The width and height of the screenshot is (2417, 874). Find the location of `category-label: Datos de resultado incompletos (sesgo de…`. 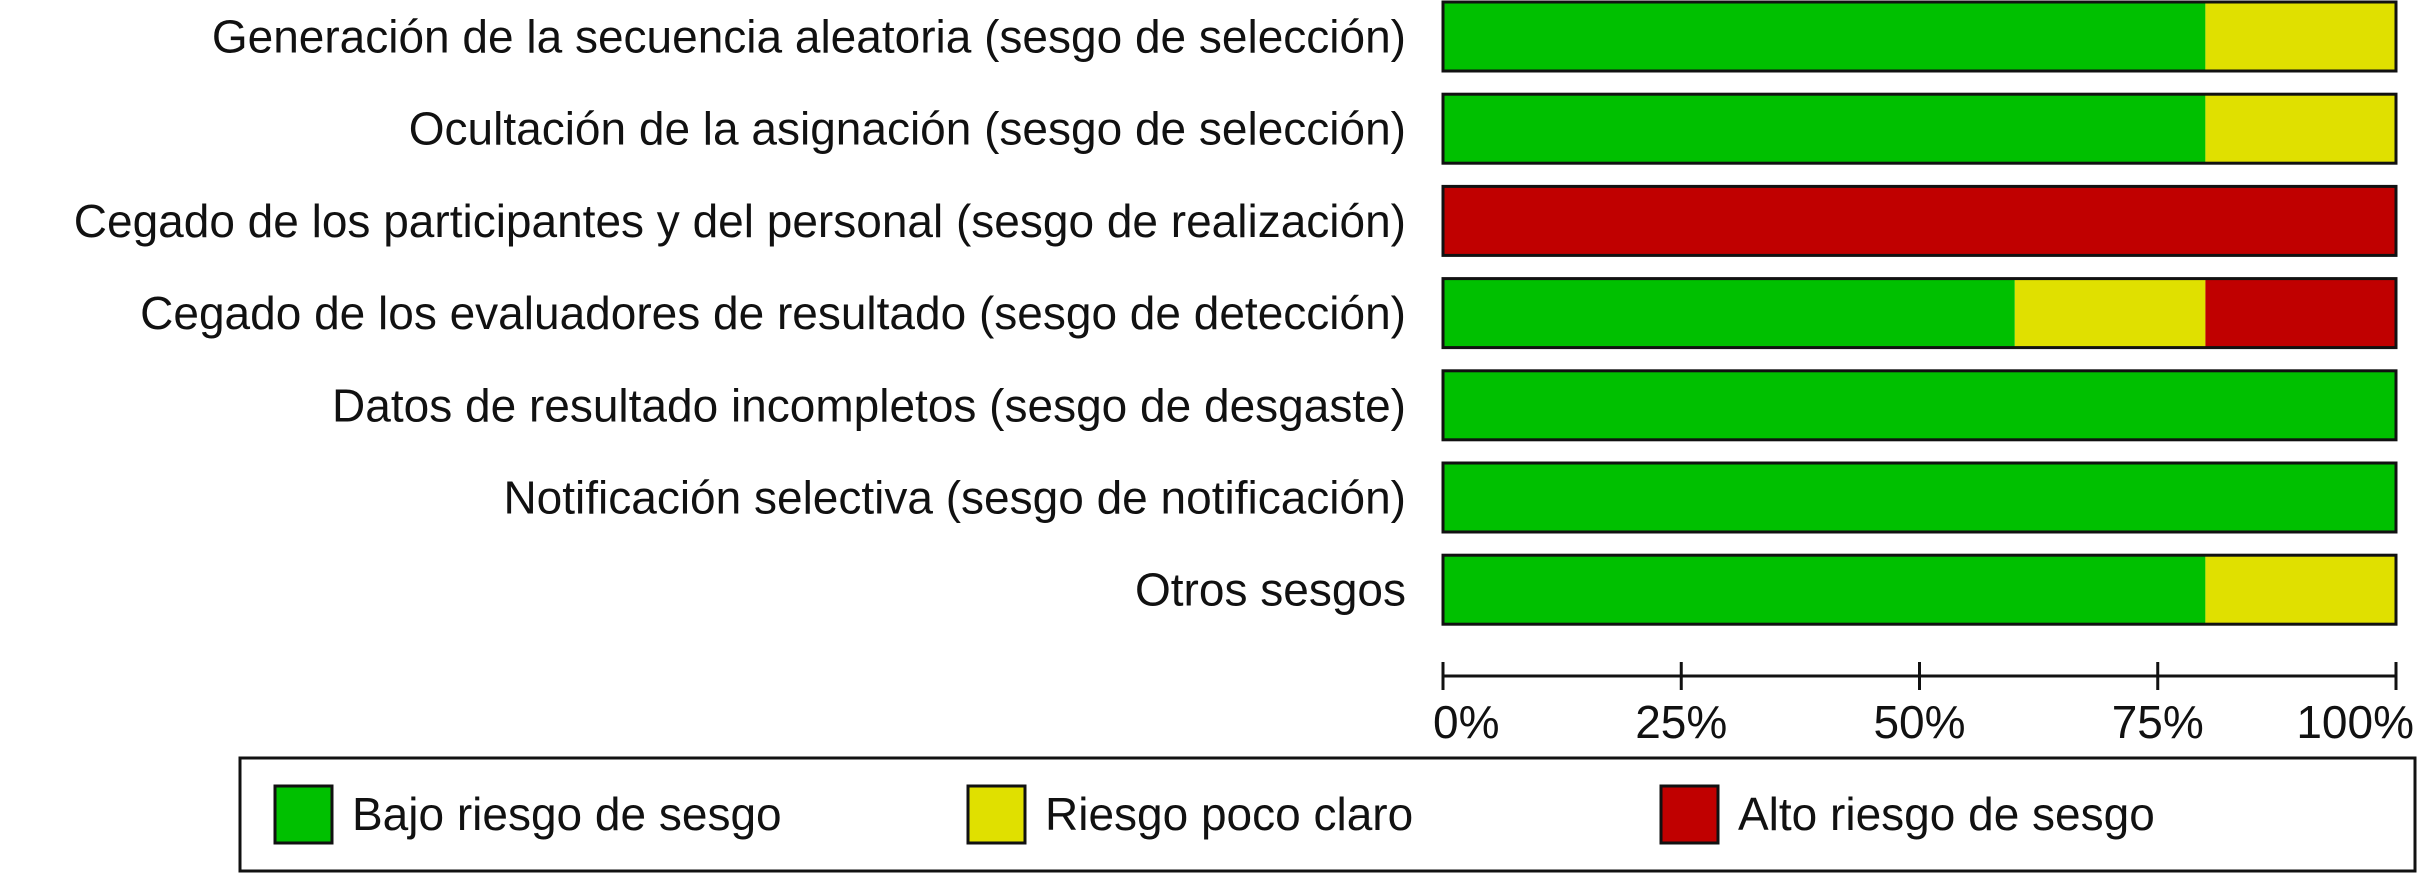

category-label: Datos de resultado incompletos (sesgo de… is located at coordinates (869, 405).